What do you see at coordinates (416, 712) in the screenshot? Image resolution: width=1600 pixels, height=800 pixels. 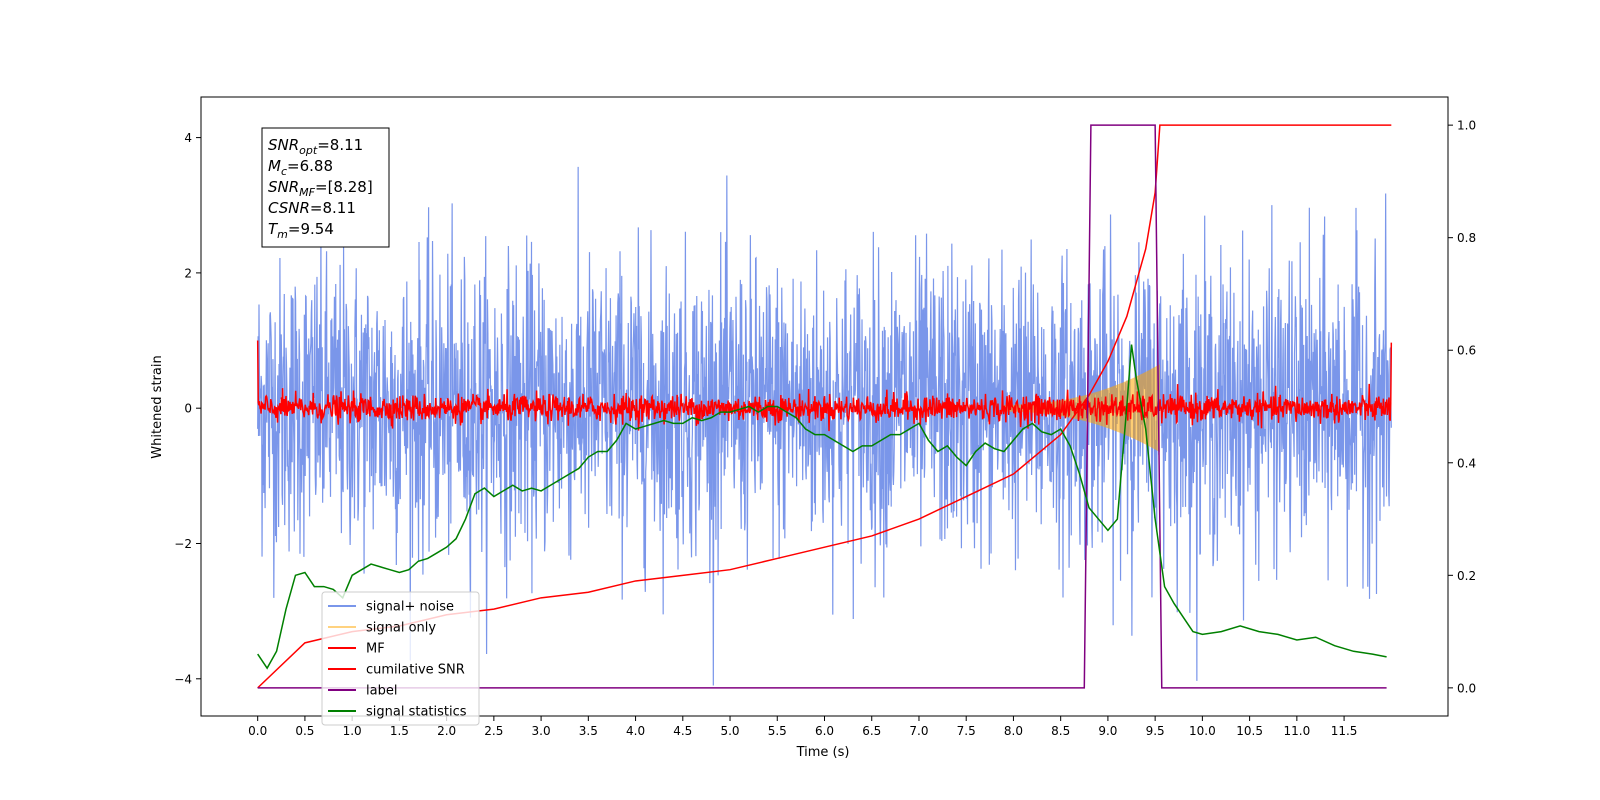 I see `legend-label: signal statistics` at bounding box center [416, 712].